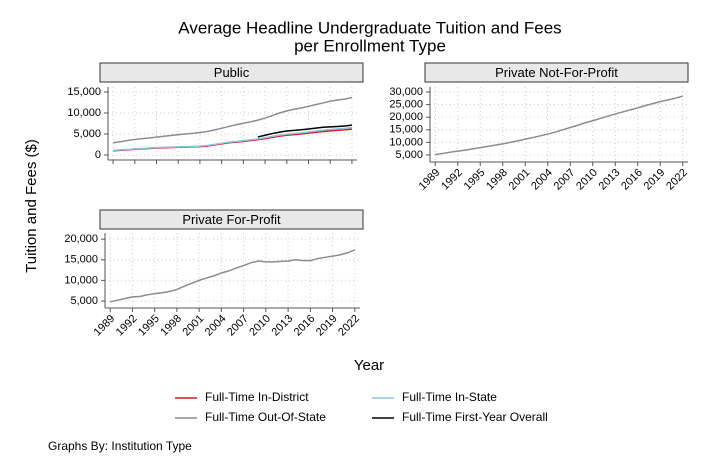 This screenshot has width=711, height=474. Describe the element at coordinates (370, 45) in the screenshot. I see `figure-title: per Enrollment Type` at that location.